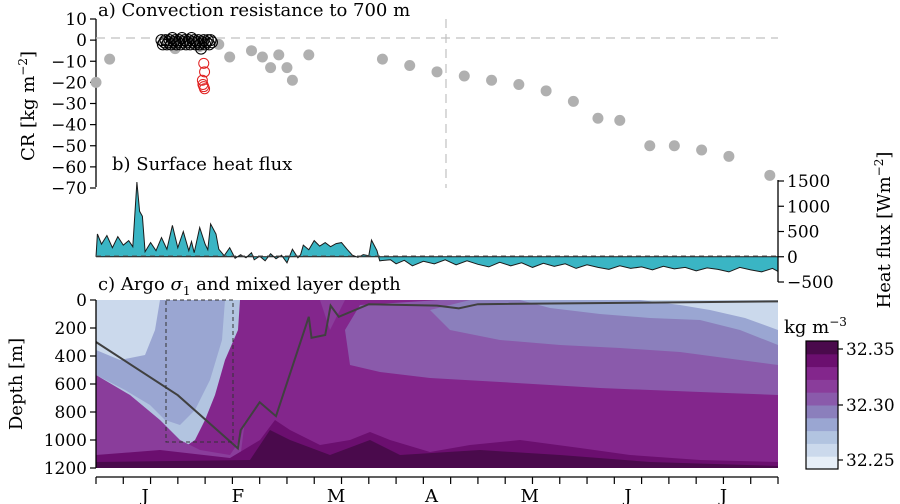 This screenshot has width=900, height=504. Describe the element at coordinates (71, 357) in the screenshot. I see `panel-c-y-tick-label: 400` at that location.